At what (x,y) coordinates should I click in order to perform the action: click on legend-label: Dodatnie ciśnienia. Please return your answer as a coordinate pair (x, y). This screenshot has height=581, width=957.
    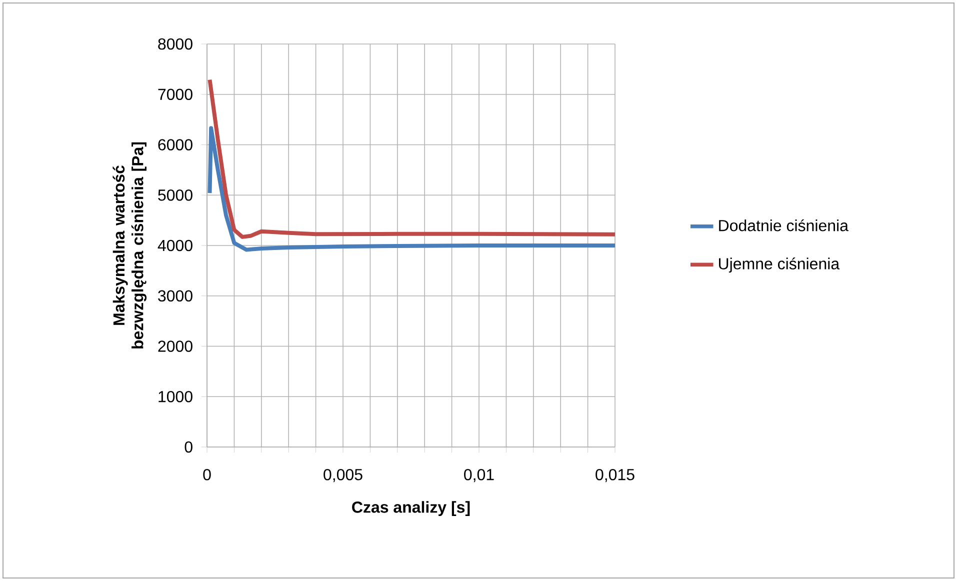
    Looking at the image, I should click on (783, 225).